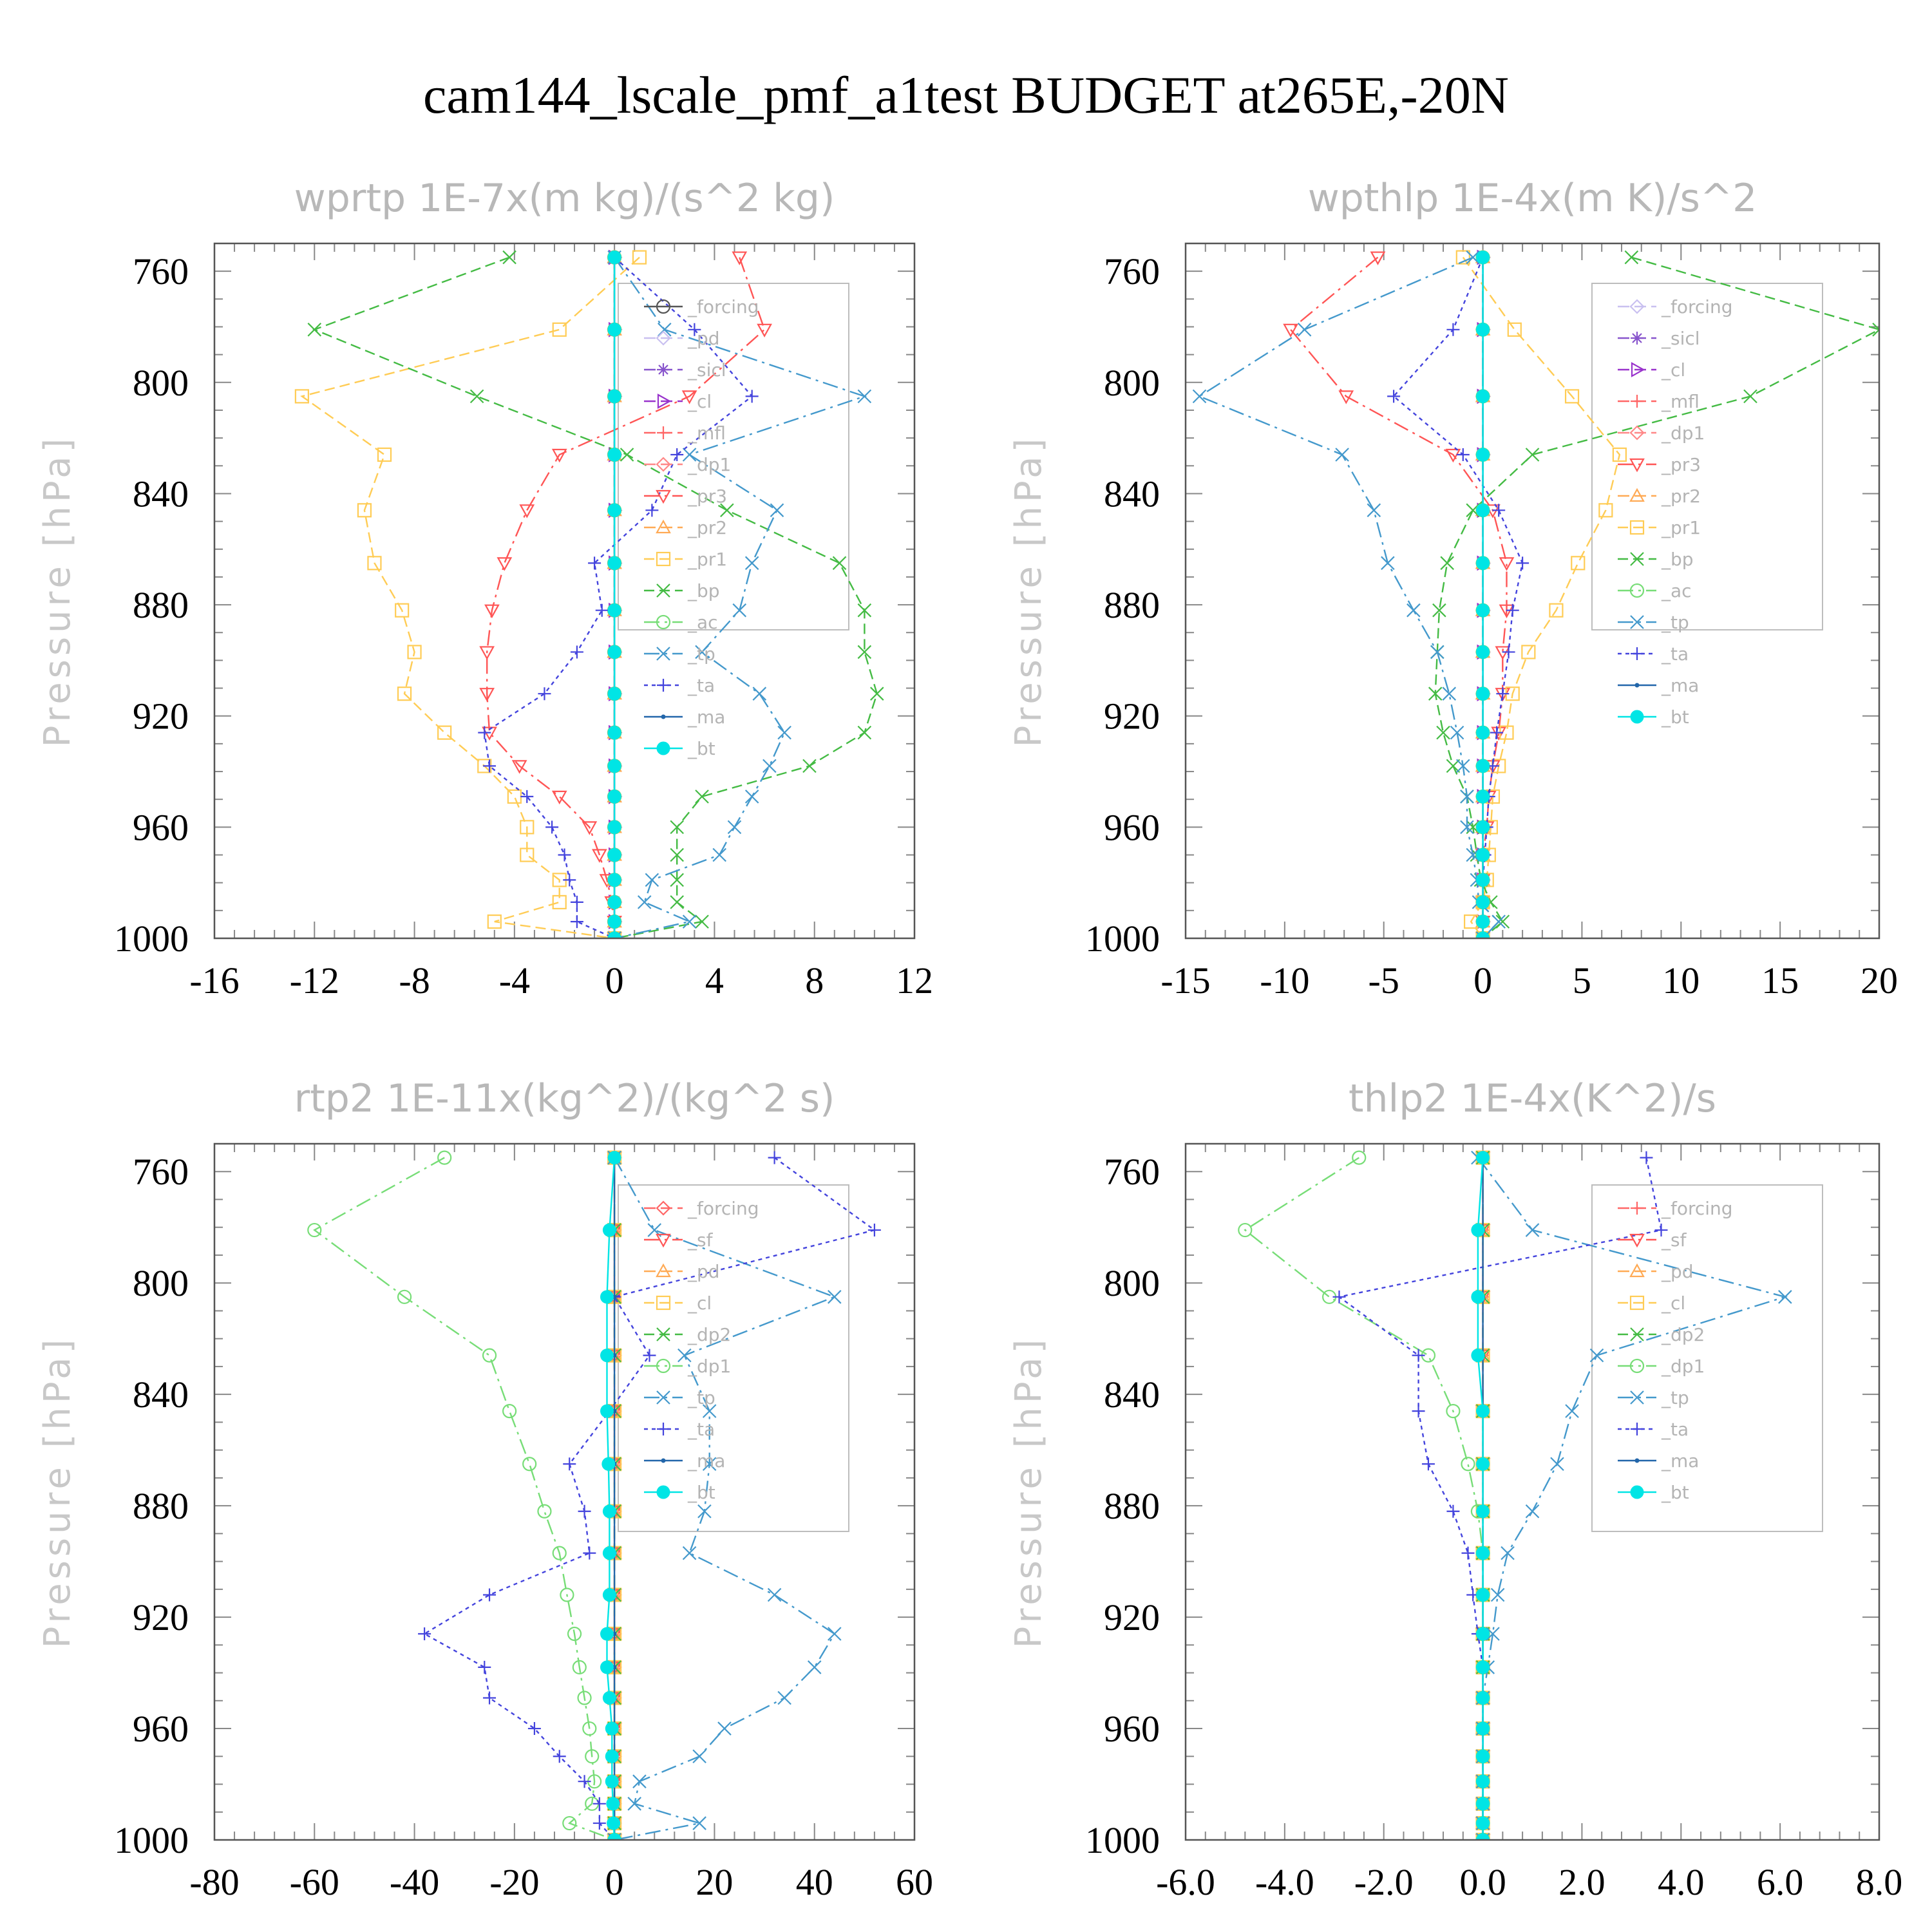  What do you see at coordinates (702, 622) in the screenshot?
I see `legend-label: _ac` at bounding box center [702, 622].